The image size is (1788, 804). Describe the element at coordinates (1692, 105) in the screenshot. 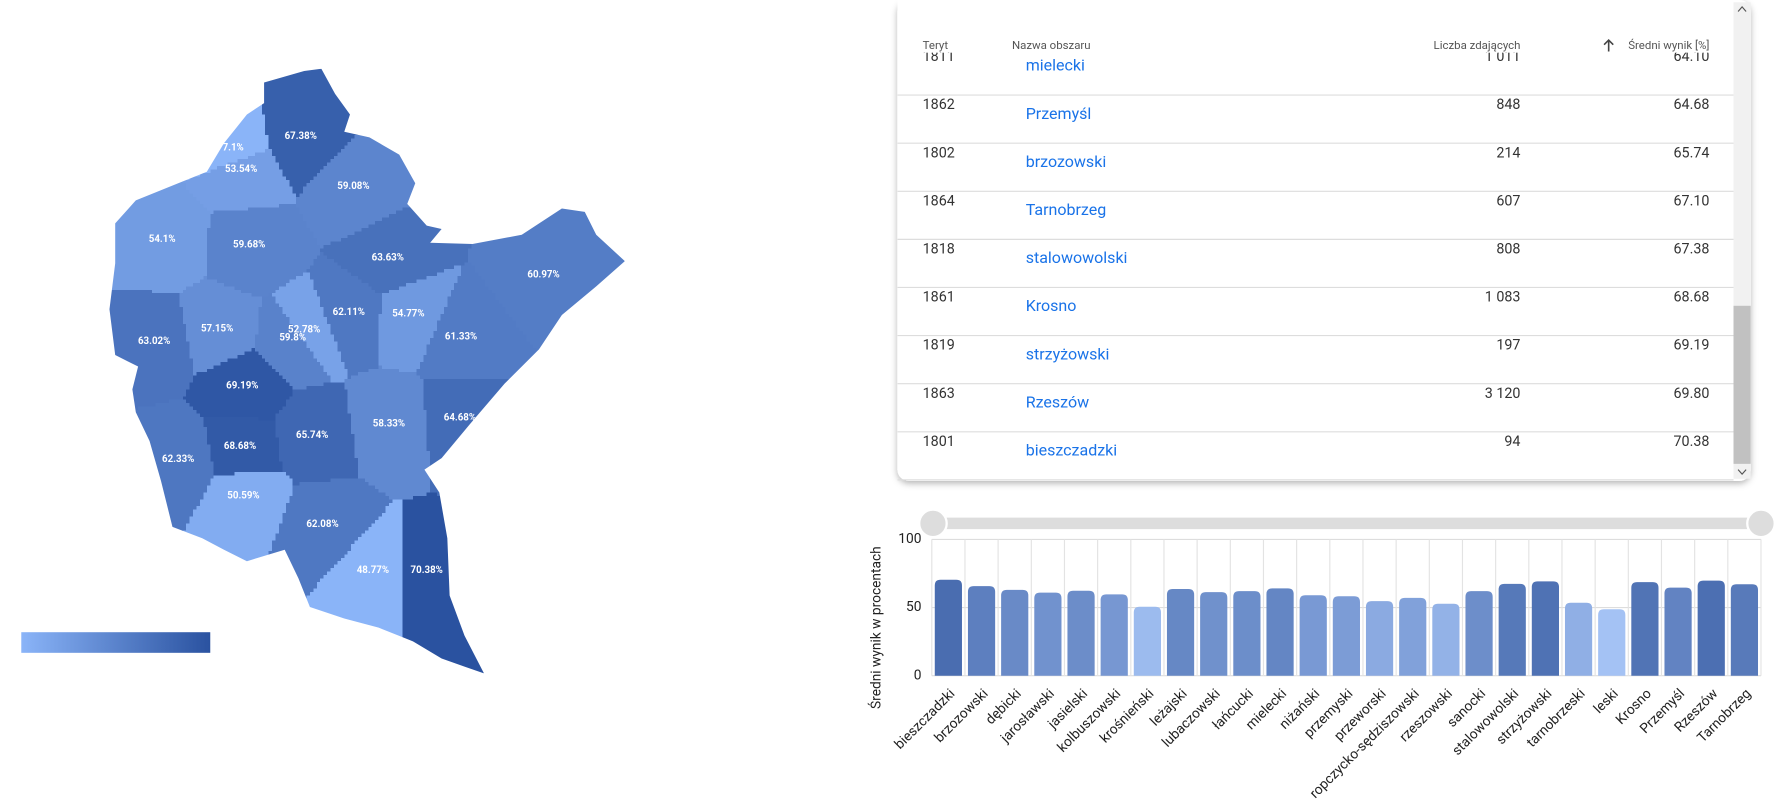

I see `score-cell: 64.68` at that location.